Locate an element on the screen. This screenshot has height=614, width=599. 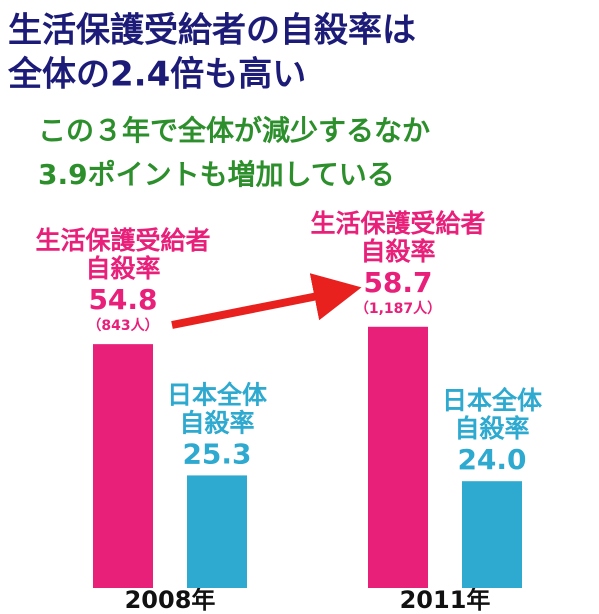
value-label: 25.3 is located at coordinates (216, 453).